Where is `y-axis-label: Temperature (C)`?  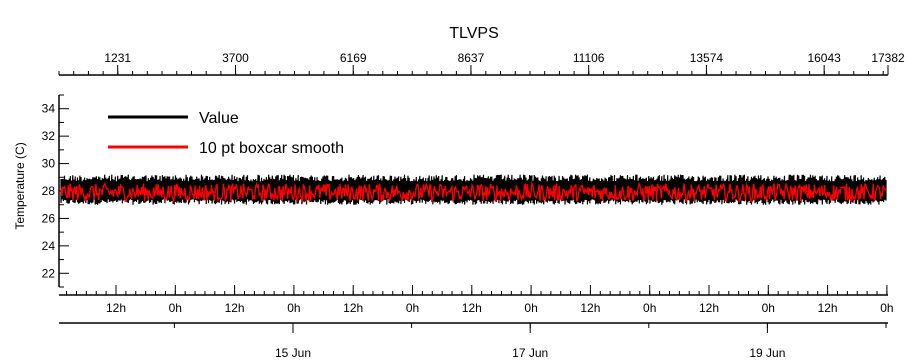 y-axis-label: Temperature (C) is located at coordinates (20, 185).